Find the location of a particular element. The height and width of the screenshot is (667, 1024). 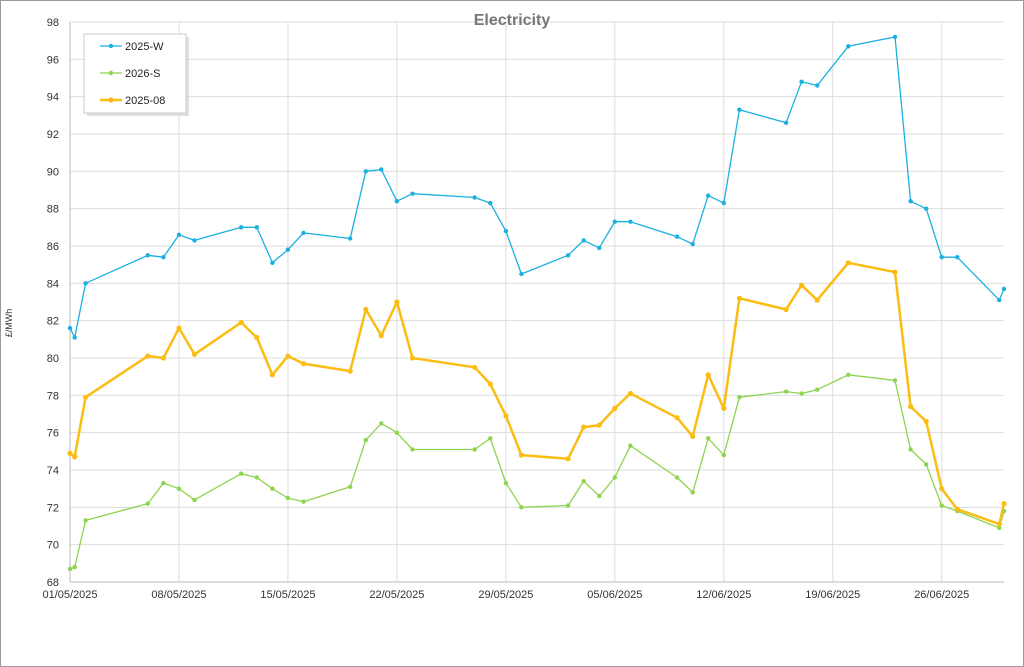

legend-item-2026-S: 2026-S is located at coordinates (130, 74).